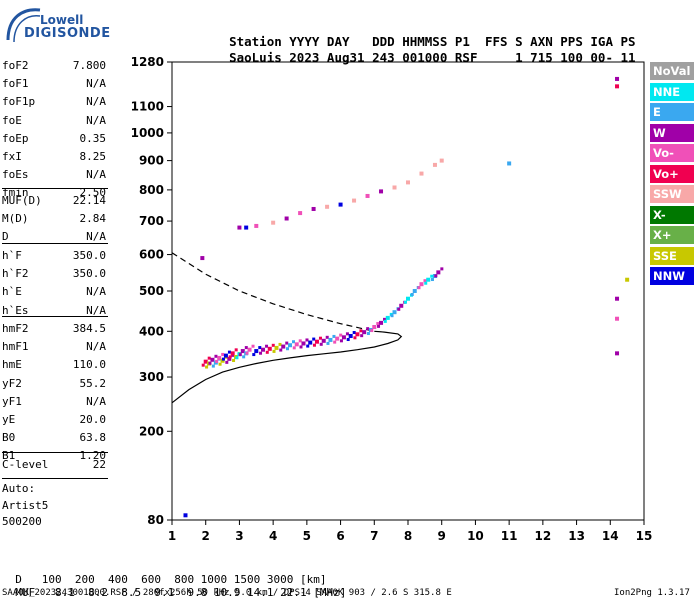  I want to click on param-key: foF1, so click(15, 84).